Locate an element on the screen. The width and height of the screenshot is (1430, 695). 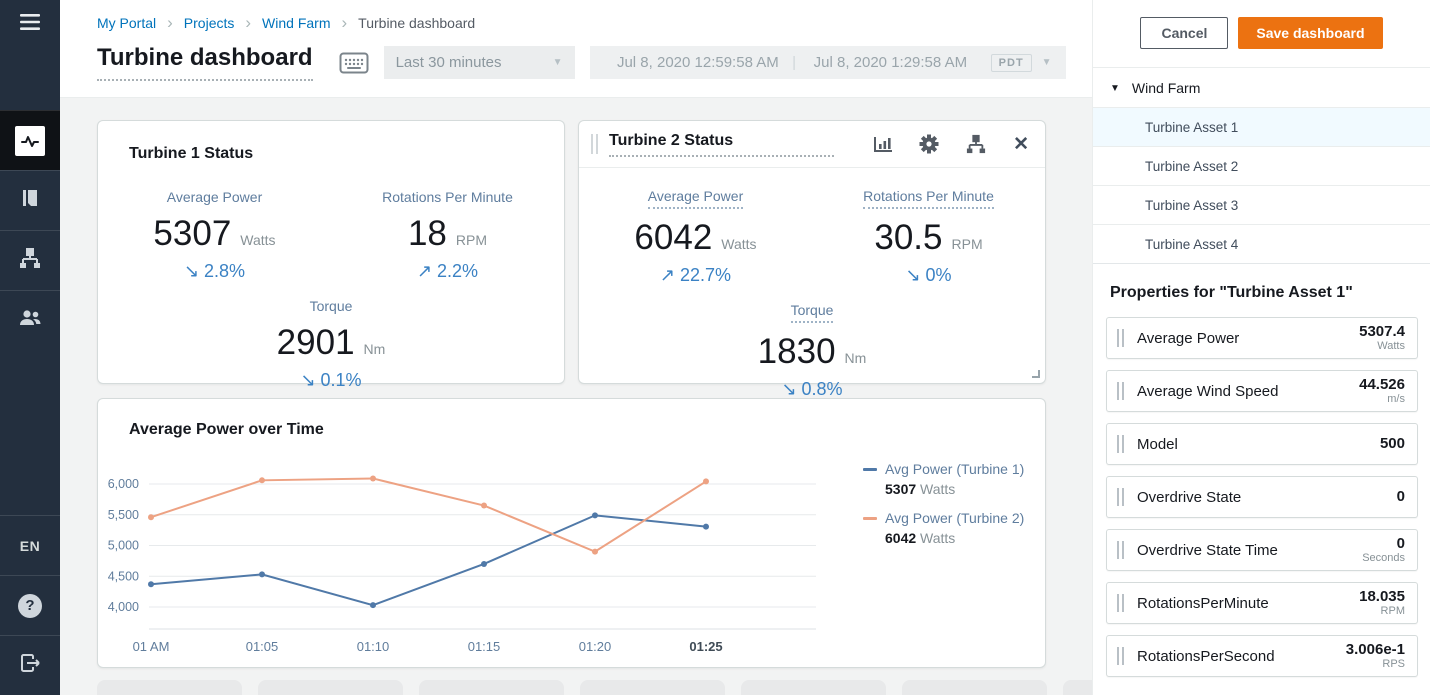
metric-torque: Torque 1830 Nm ↘ 0.8% is located at coordinates (812, 351).